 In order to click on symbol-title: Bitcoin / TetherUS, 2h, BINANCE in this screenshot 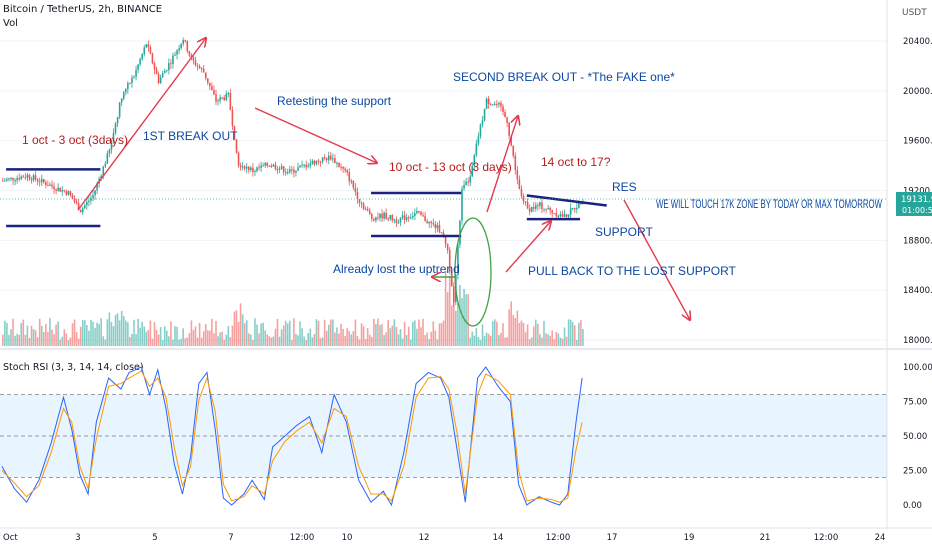, I will do `click(83, 9)`.